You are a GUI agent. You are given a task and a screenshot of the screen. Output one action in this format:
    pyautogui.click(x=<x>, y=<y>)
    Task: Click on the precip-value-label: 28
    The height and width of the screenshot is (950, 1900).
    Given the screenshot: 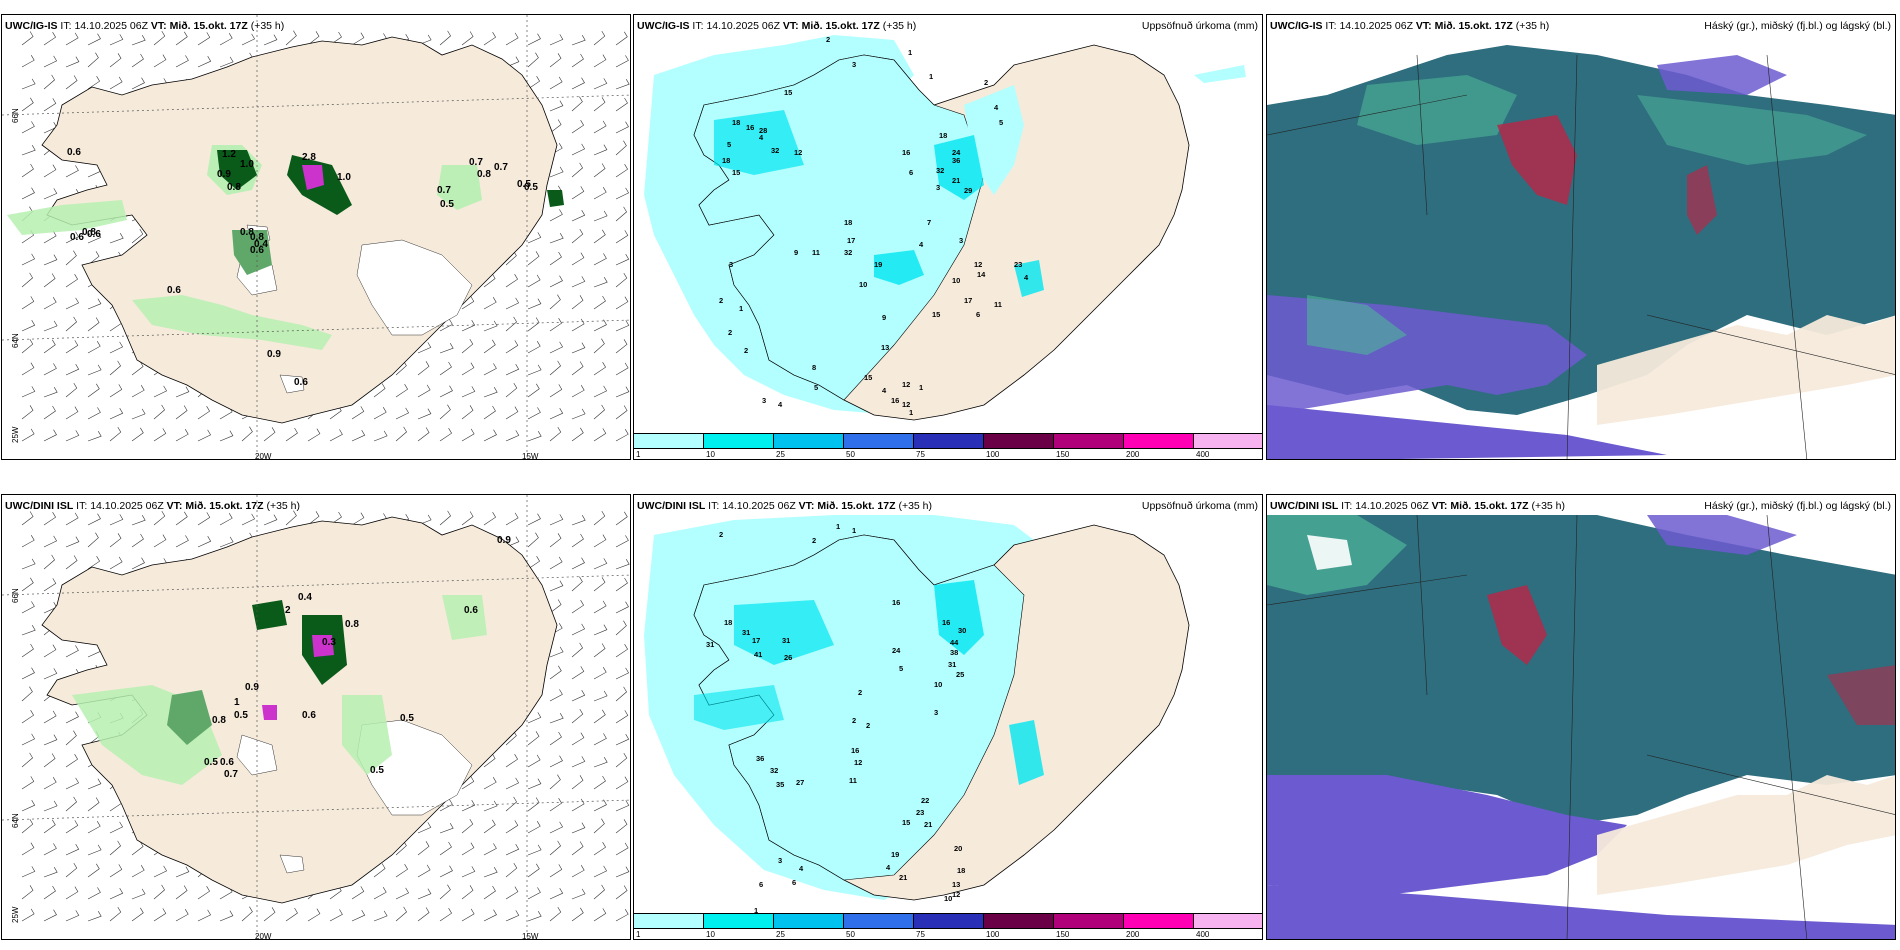 What is the action you would take?
    pyautogui.click(x=763, y=130)
    